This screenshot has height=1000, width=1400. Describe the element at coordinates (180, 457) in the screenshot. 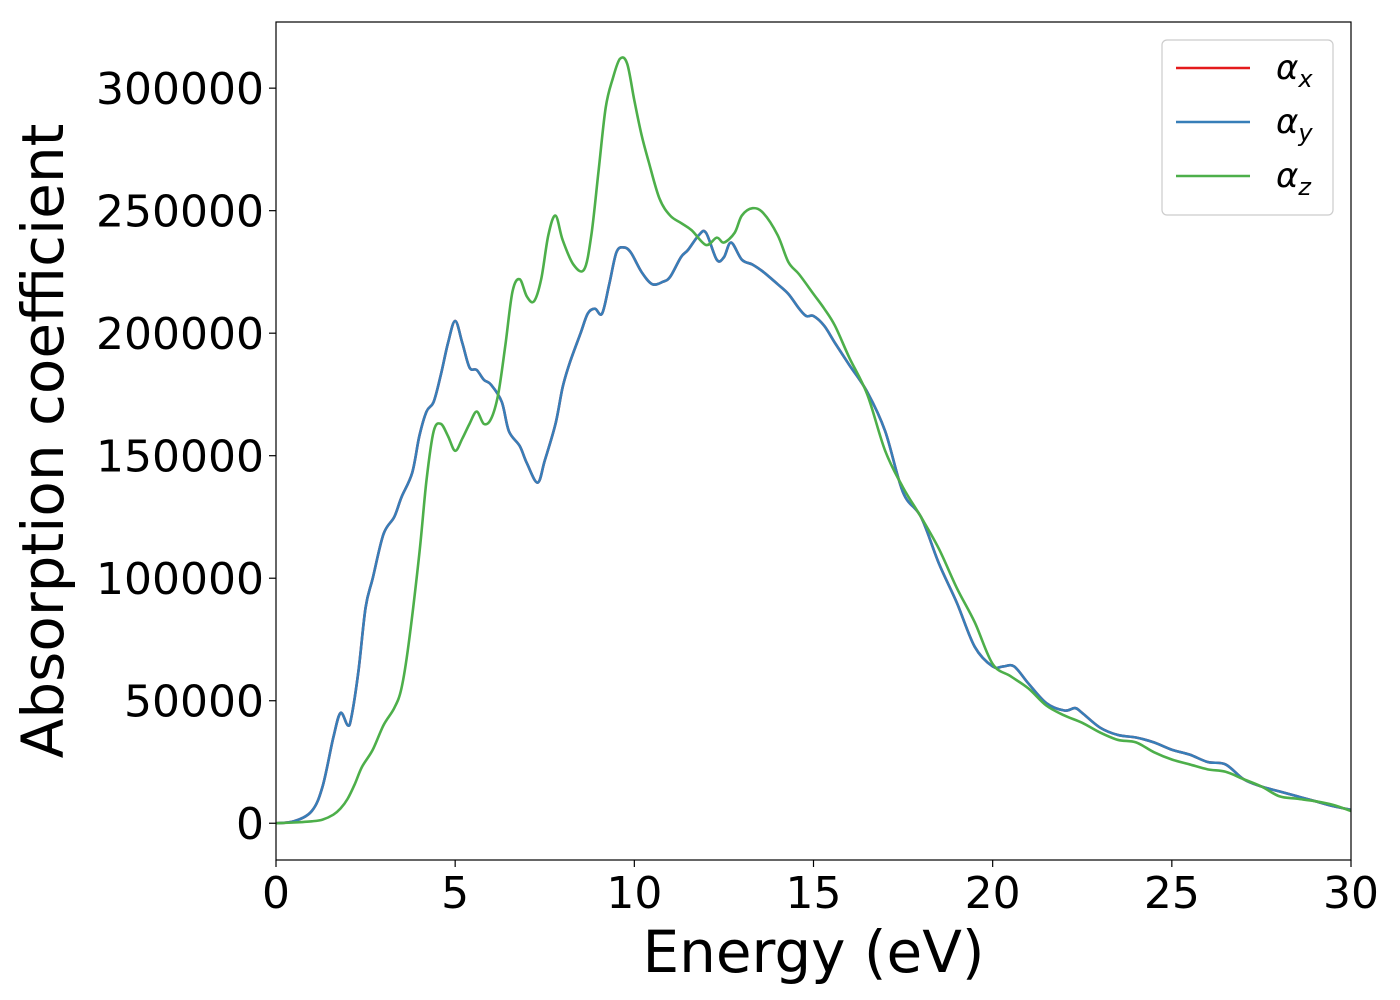

I see `y-tick-label: 150000` at that location.